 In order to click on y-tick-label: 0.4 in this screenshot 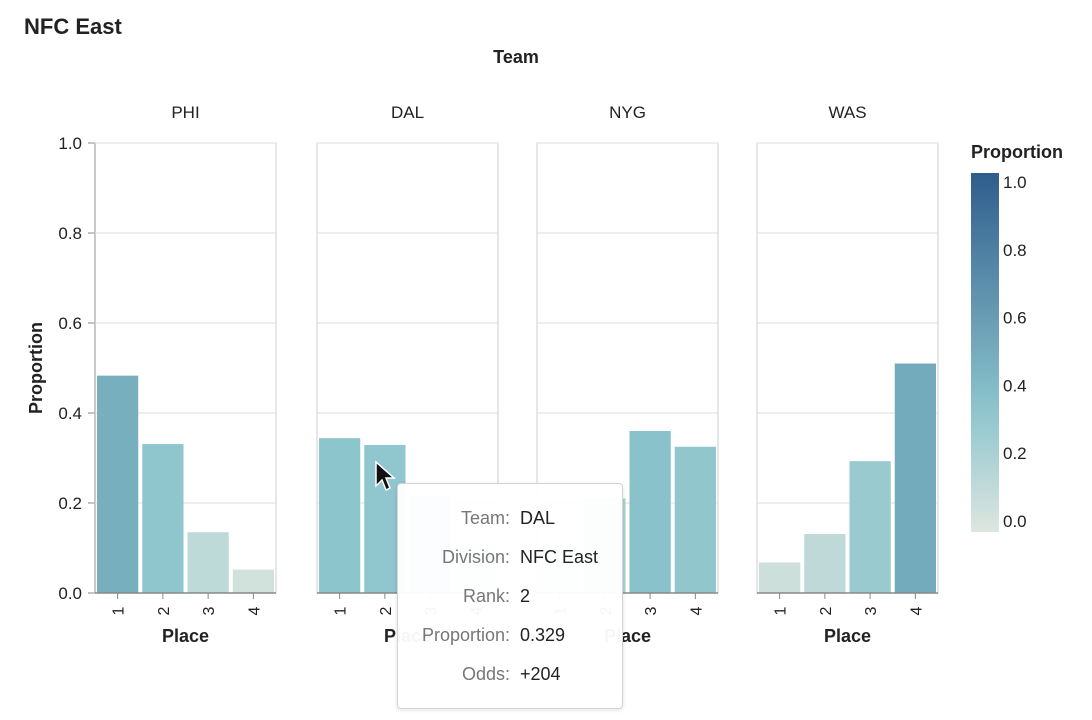, I will do `click(70, 413)`.